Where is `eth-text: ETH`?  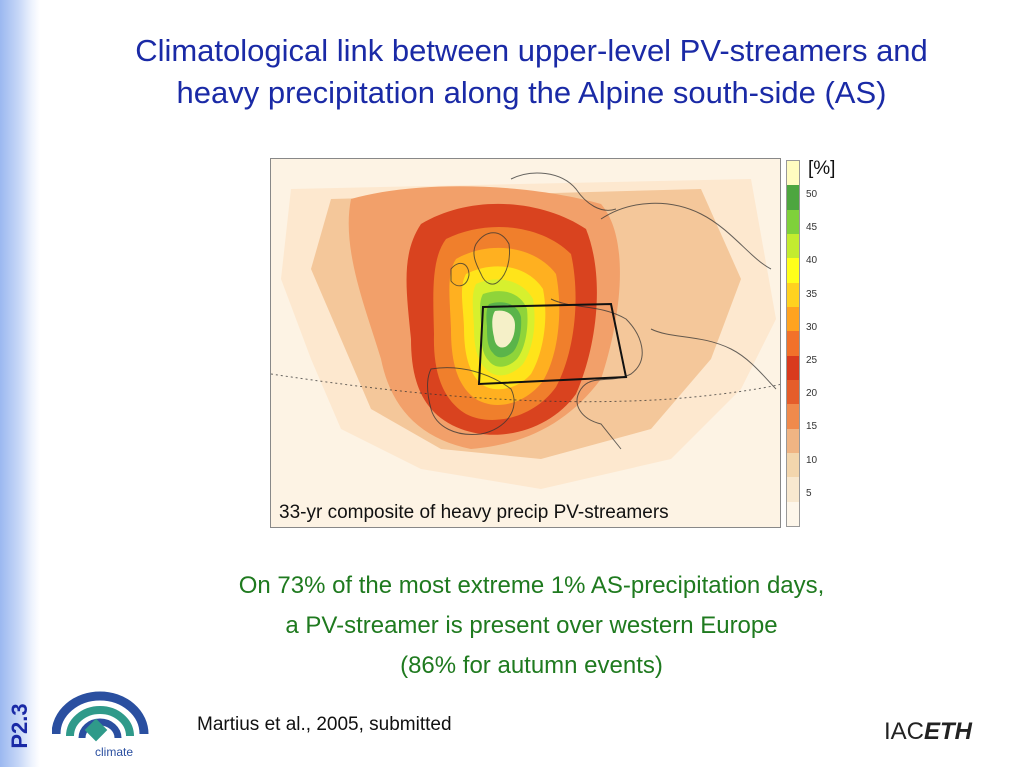
eth-text: ETH is located at coordinates (948, 731).